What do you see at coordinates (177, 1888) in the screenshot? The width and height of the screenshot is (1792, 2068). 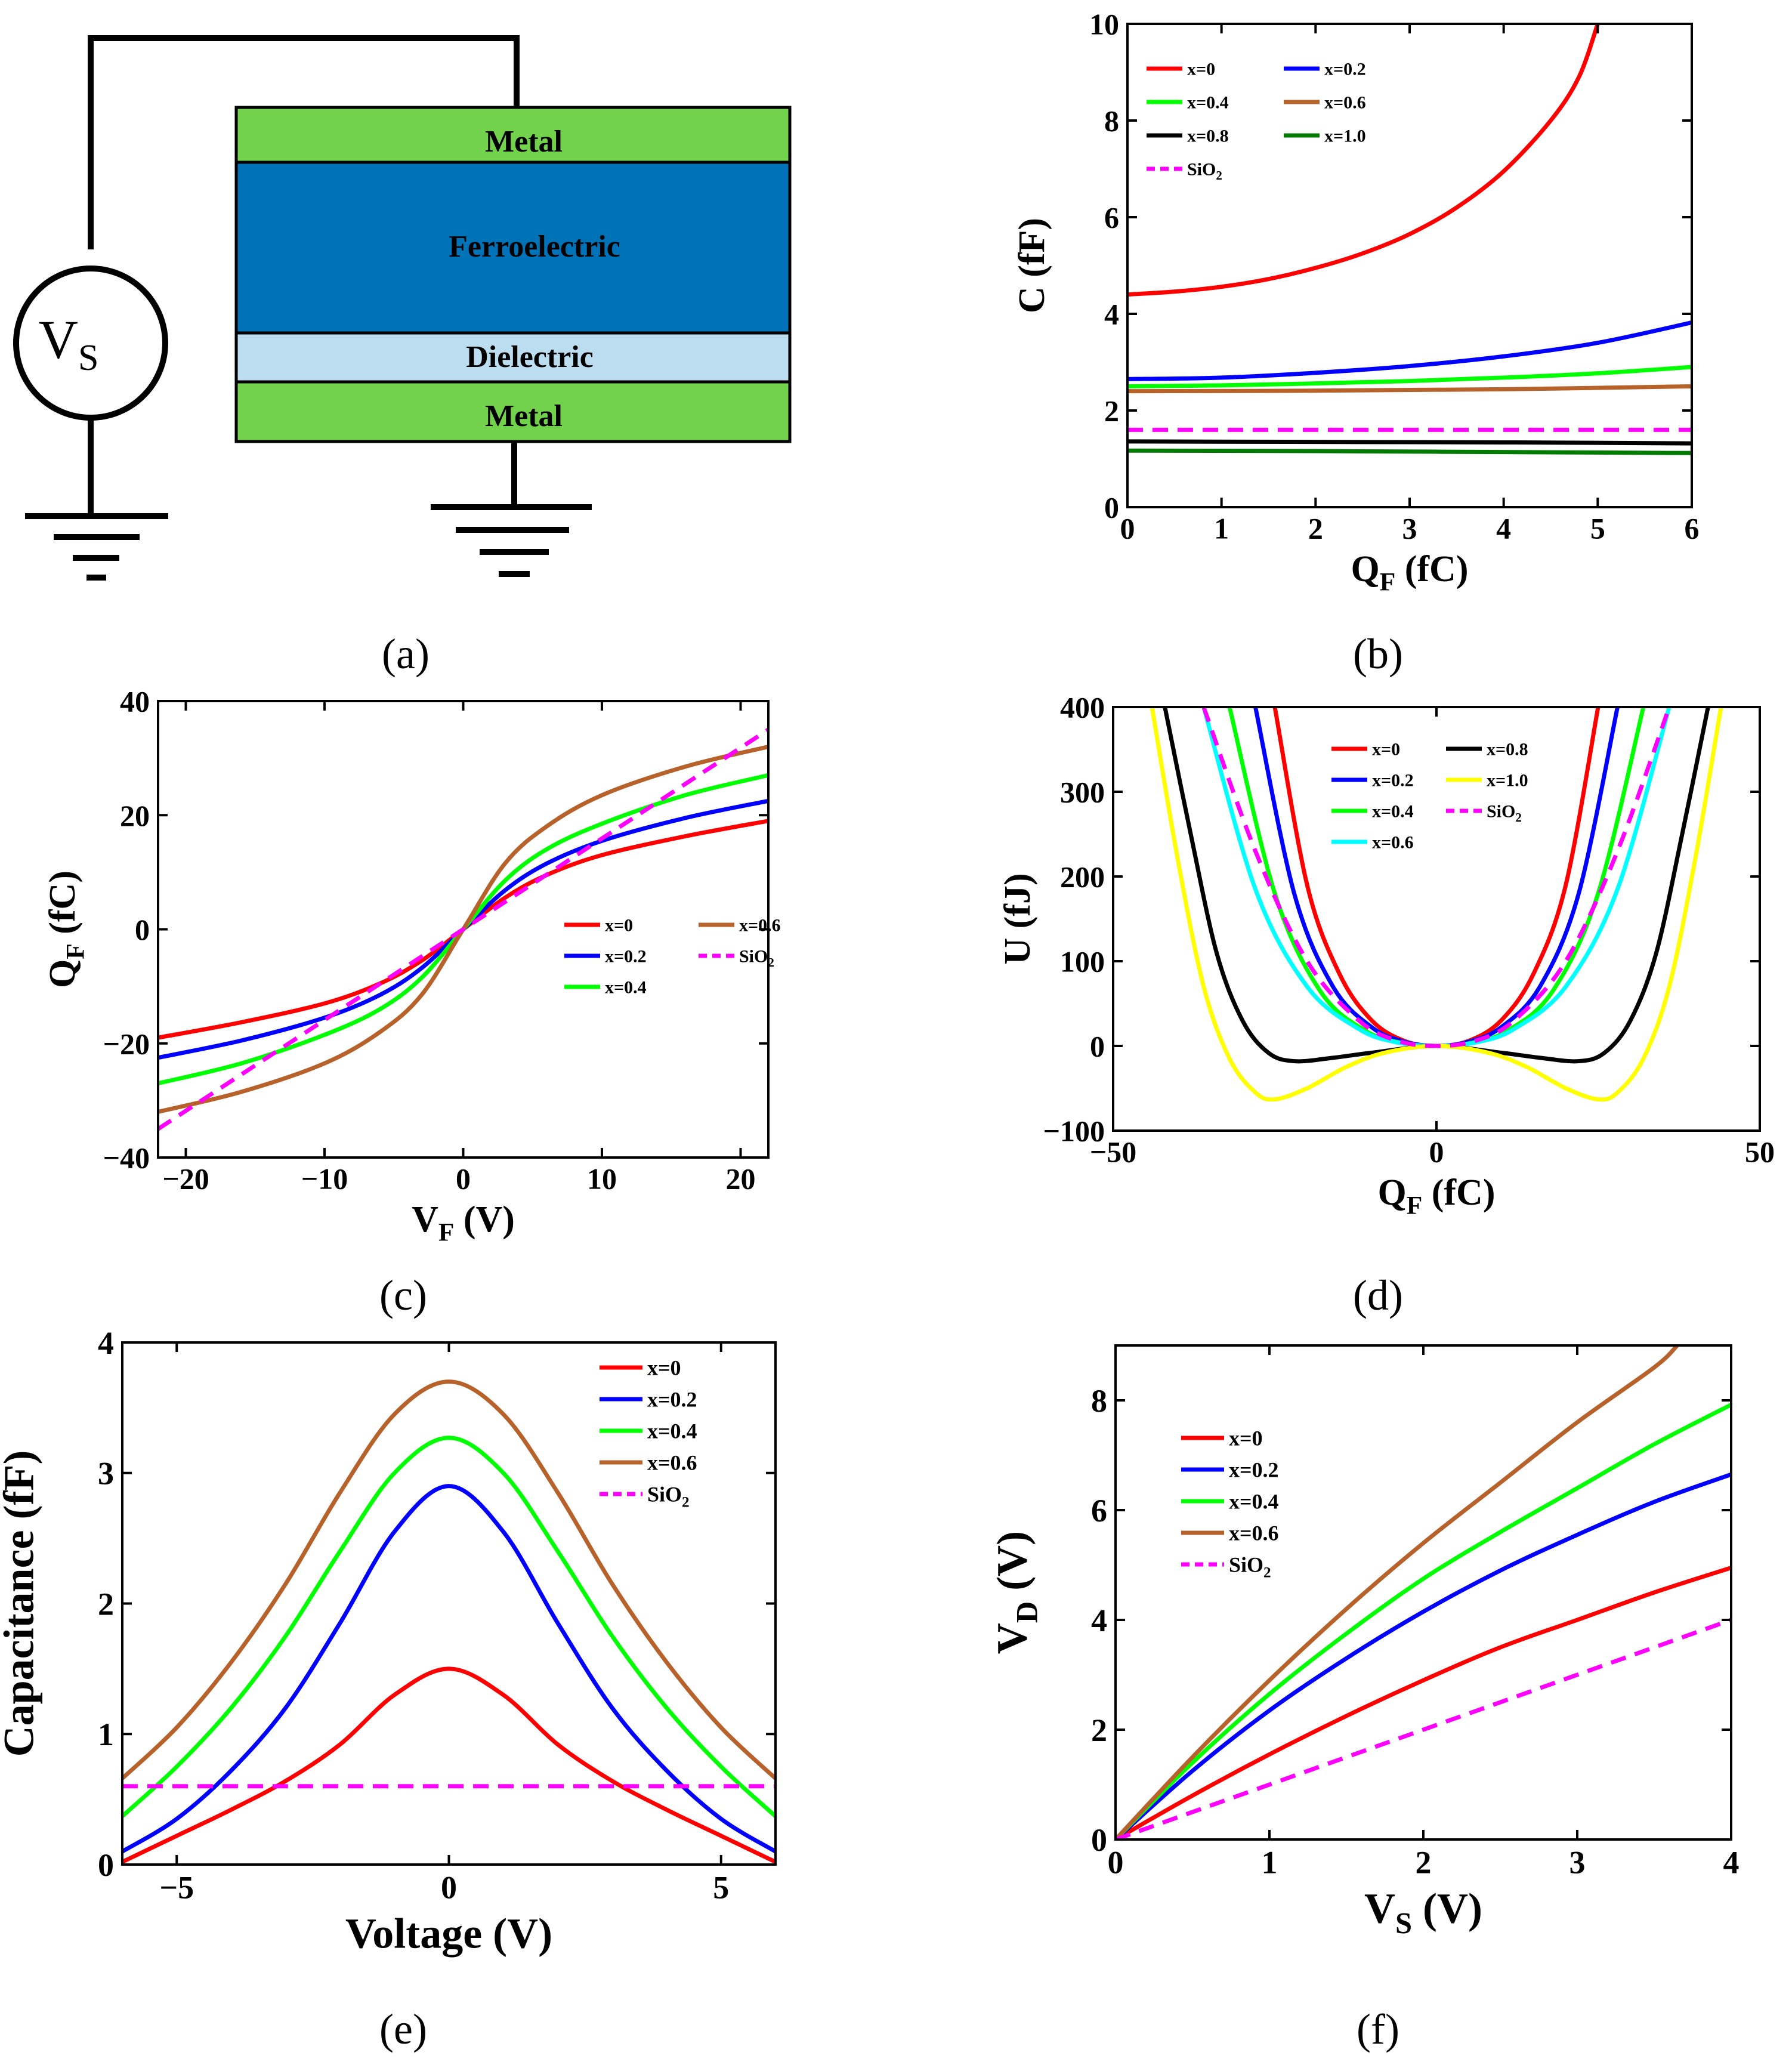 I see `x-tick-label: −5` at bounding box center [177, 1888].